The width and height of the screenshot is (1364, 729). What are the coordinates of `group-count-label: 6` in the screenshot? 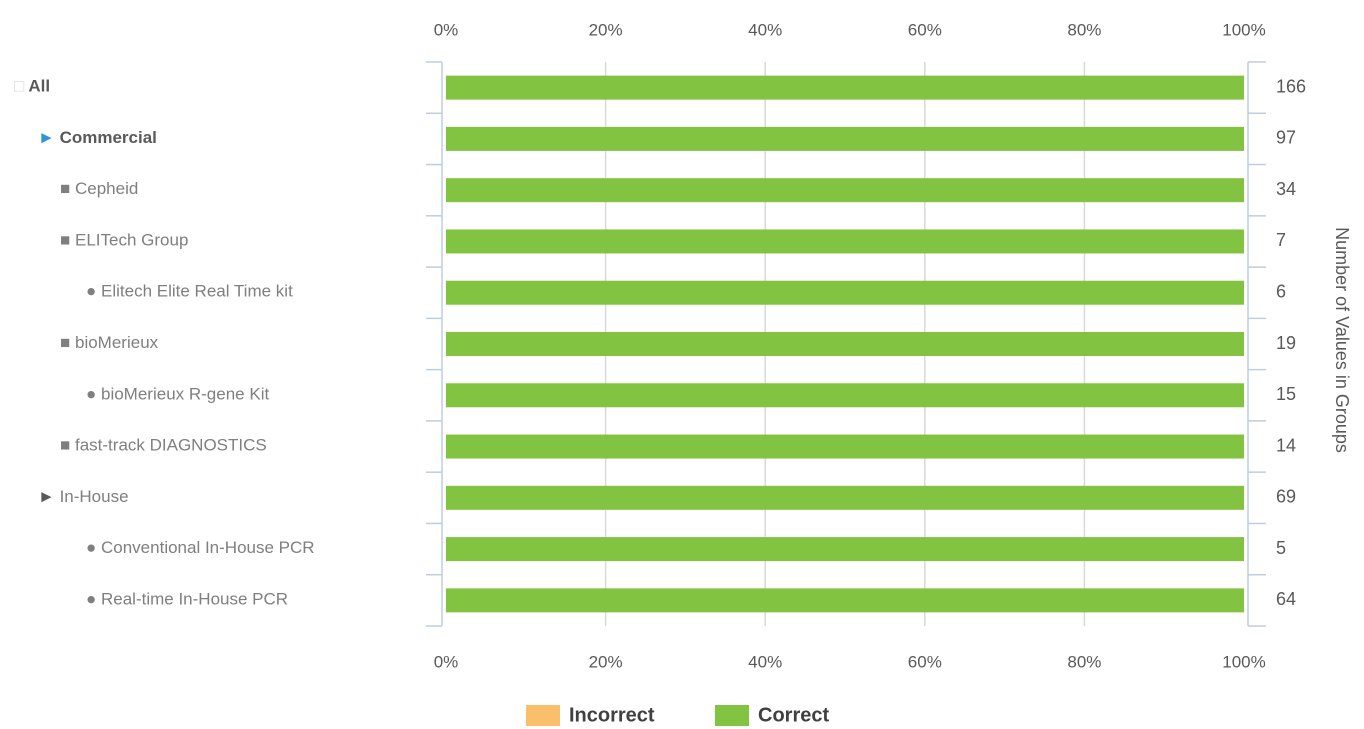 It's located at (1281, 291).